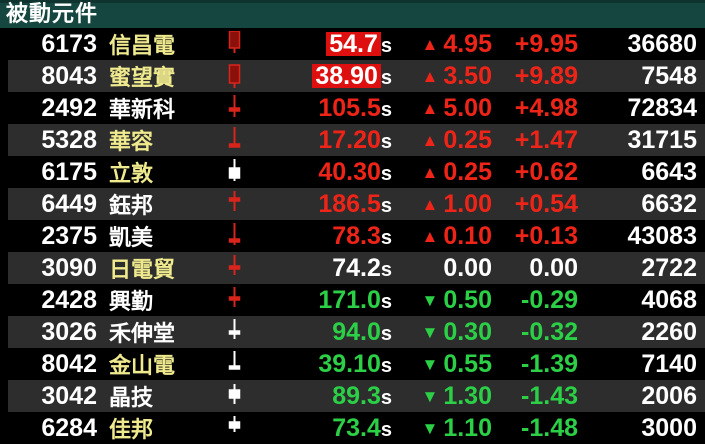  Describe the element at coordinates (442, 204) in the screenshot. I see `change-cell: ▲ 1.00` at that location.